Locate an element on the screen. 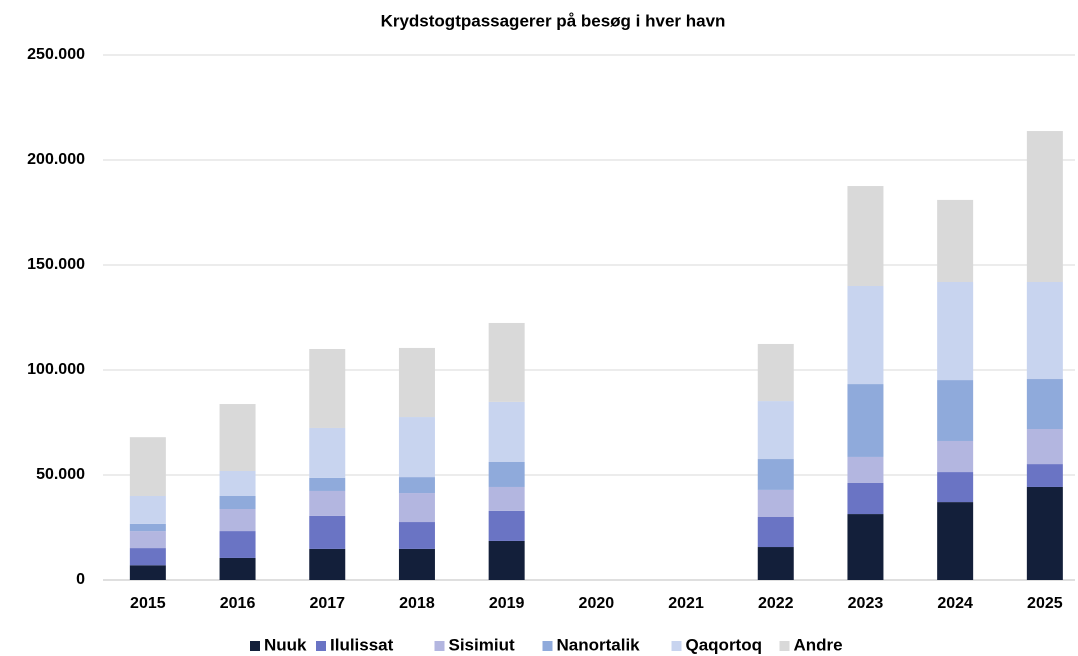  legend-label: Ilulissat is located at coordinates (362, 644).